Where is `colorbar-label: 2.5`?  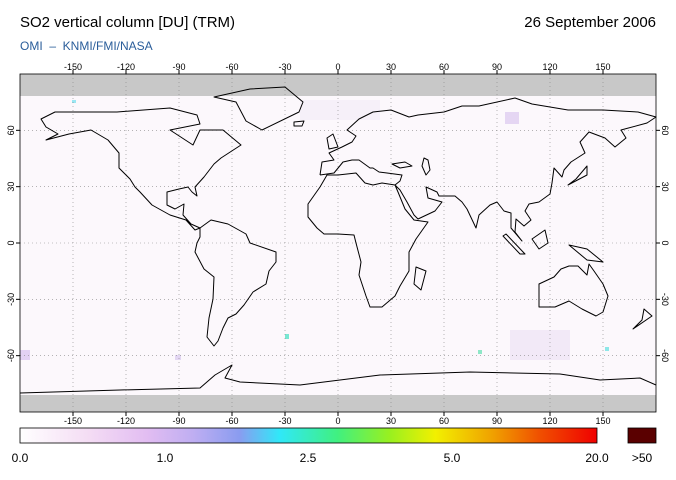
colorbar-label: 2.5 is located at coordinates (308, 458).